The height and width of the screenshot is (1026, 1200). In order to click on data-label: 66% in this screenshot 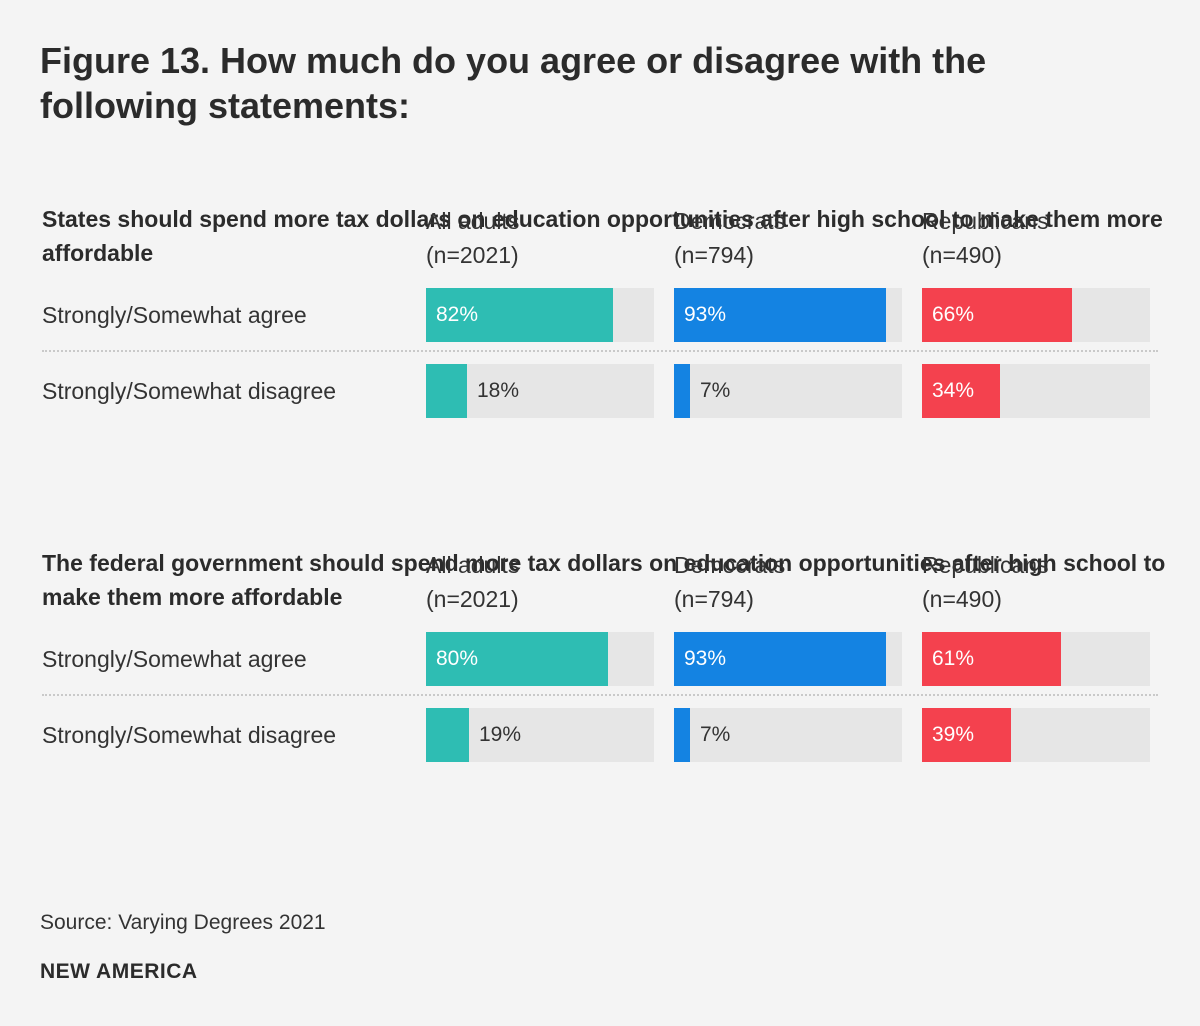, I will do `click(953, 314)`.